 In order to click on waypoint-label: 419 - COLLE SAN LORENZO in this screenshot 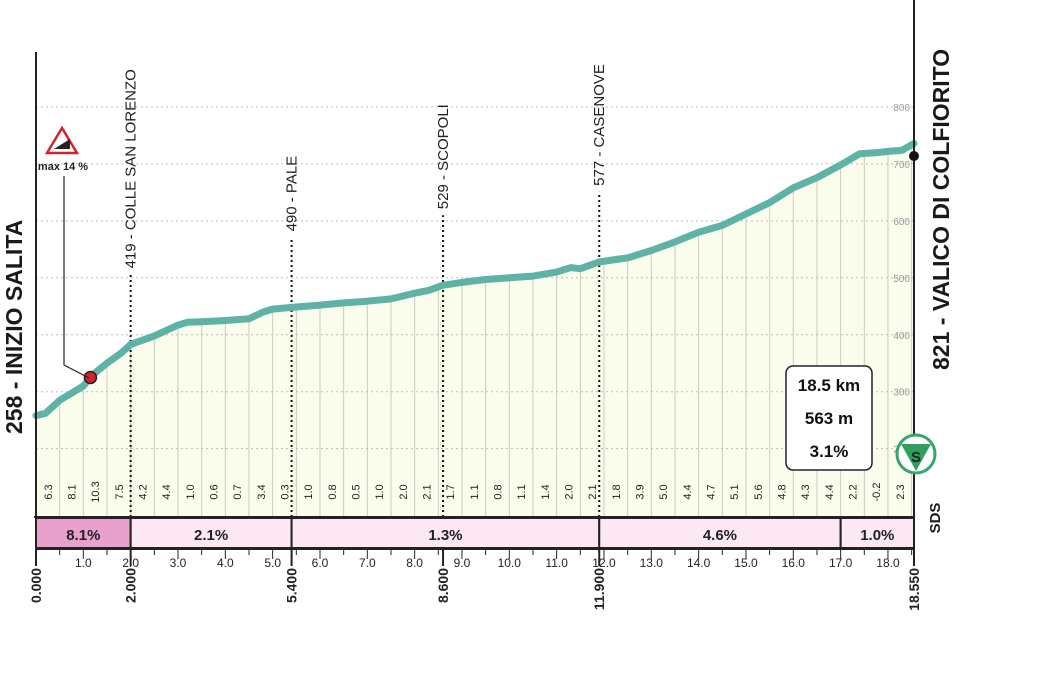, I will do `click(131, 168)`.